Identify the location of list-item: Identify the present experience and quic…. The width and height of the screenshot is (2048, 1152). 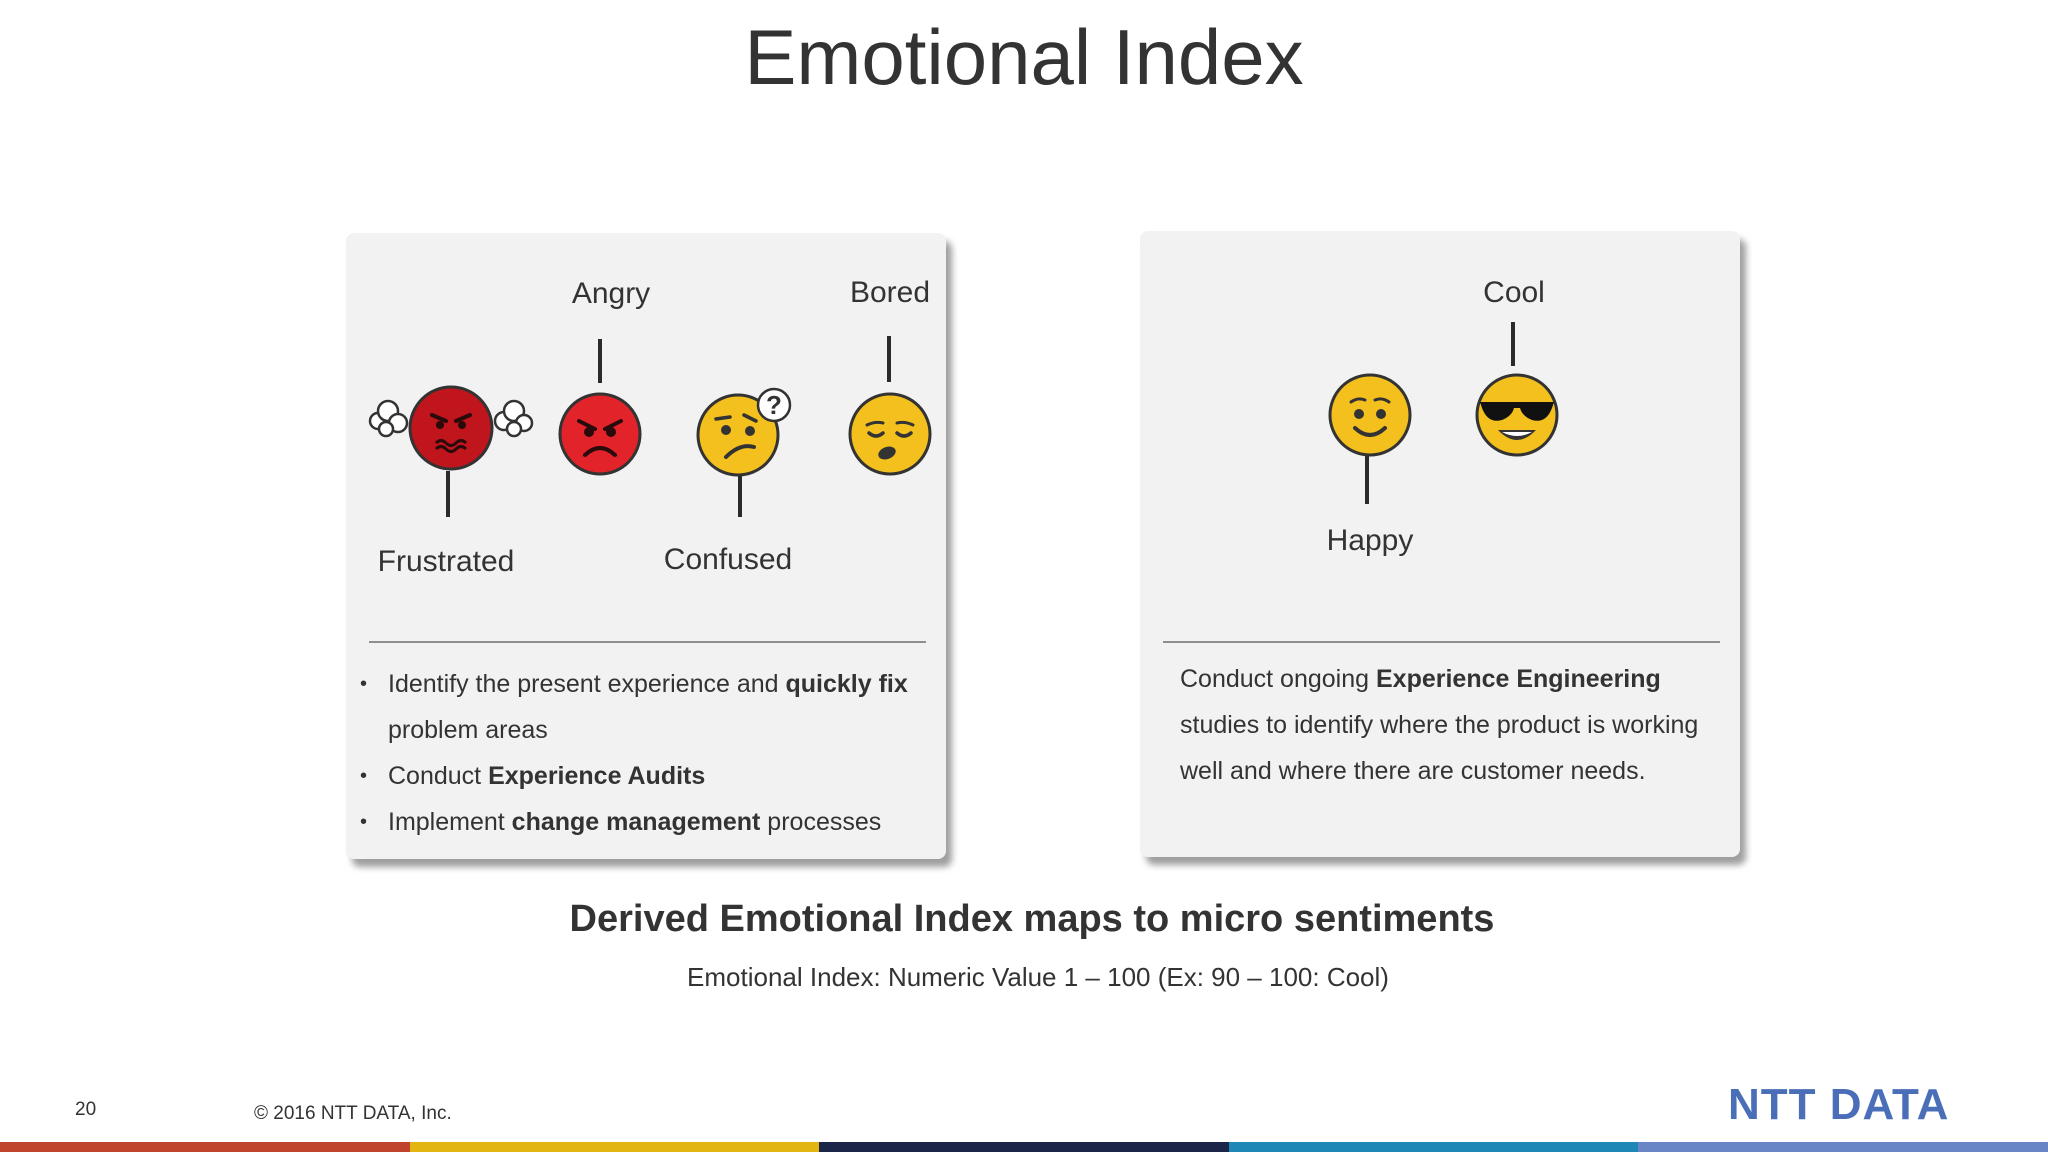
(646, 707).